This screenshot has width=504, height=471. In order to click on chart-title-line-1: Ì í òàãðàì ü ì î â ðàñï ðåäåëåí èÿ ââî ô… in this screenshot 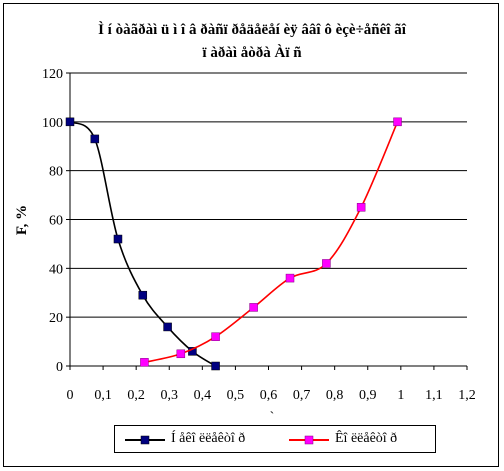, I will do `click(252, 30)`.